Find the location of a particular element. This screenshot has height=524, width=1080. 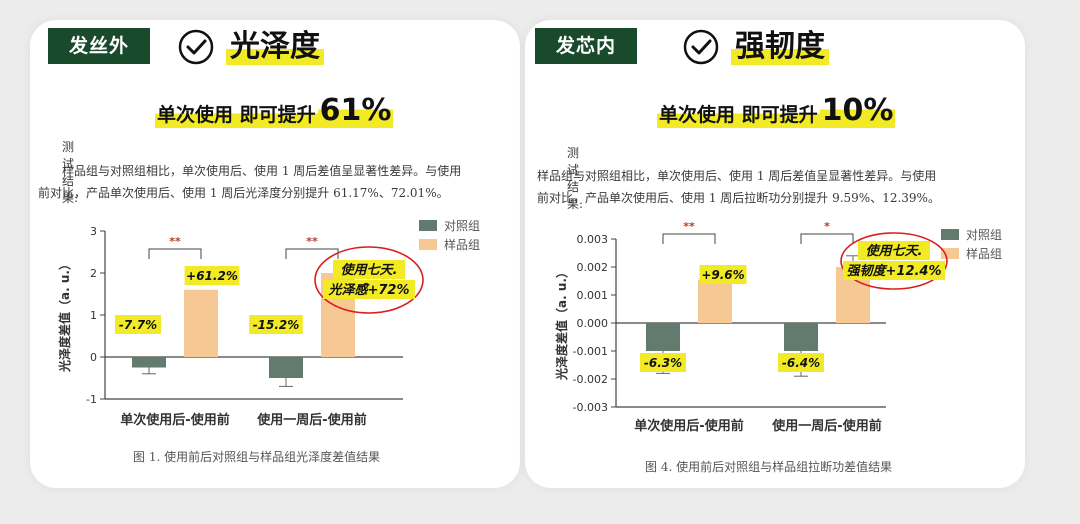

left-paper-line1: 样品组与对照组相比，单次使用后、使用 1 周后差值呈显著性差异。与使用 is located at coordinates (262, 171).